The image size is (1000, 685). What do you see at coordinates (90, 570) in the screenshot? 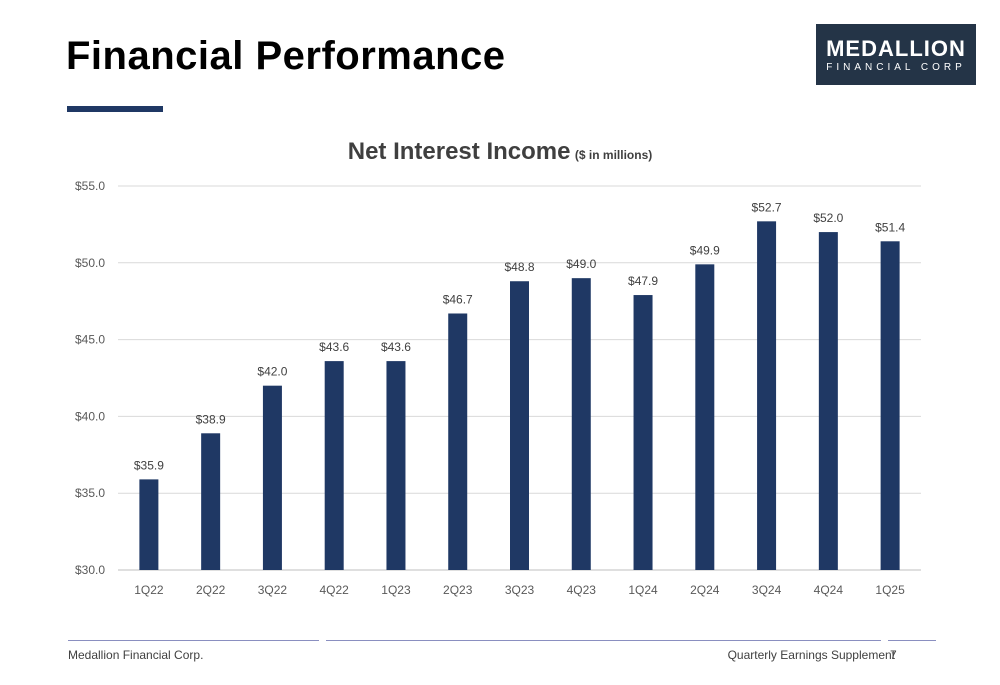
I see `y-tick-label: $30.0` at bounding box center [90, 570].